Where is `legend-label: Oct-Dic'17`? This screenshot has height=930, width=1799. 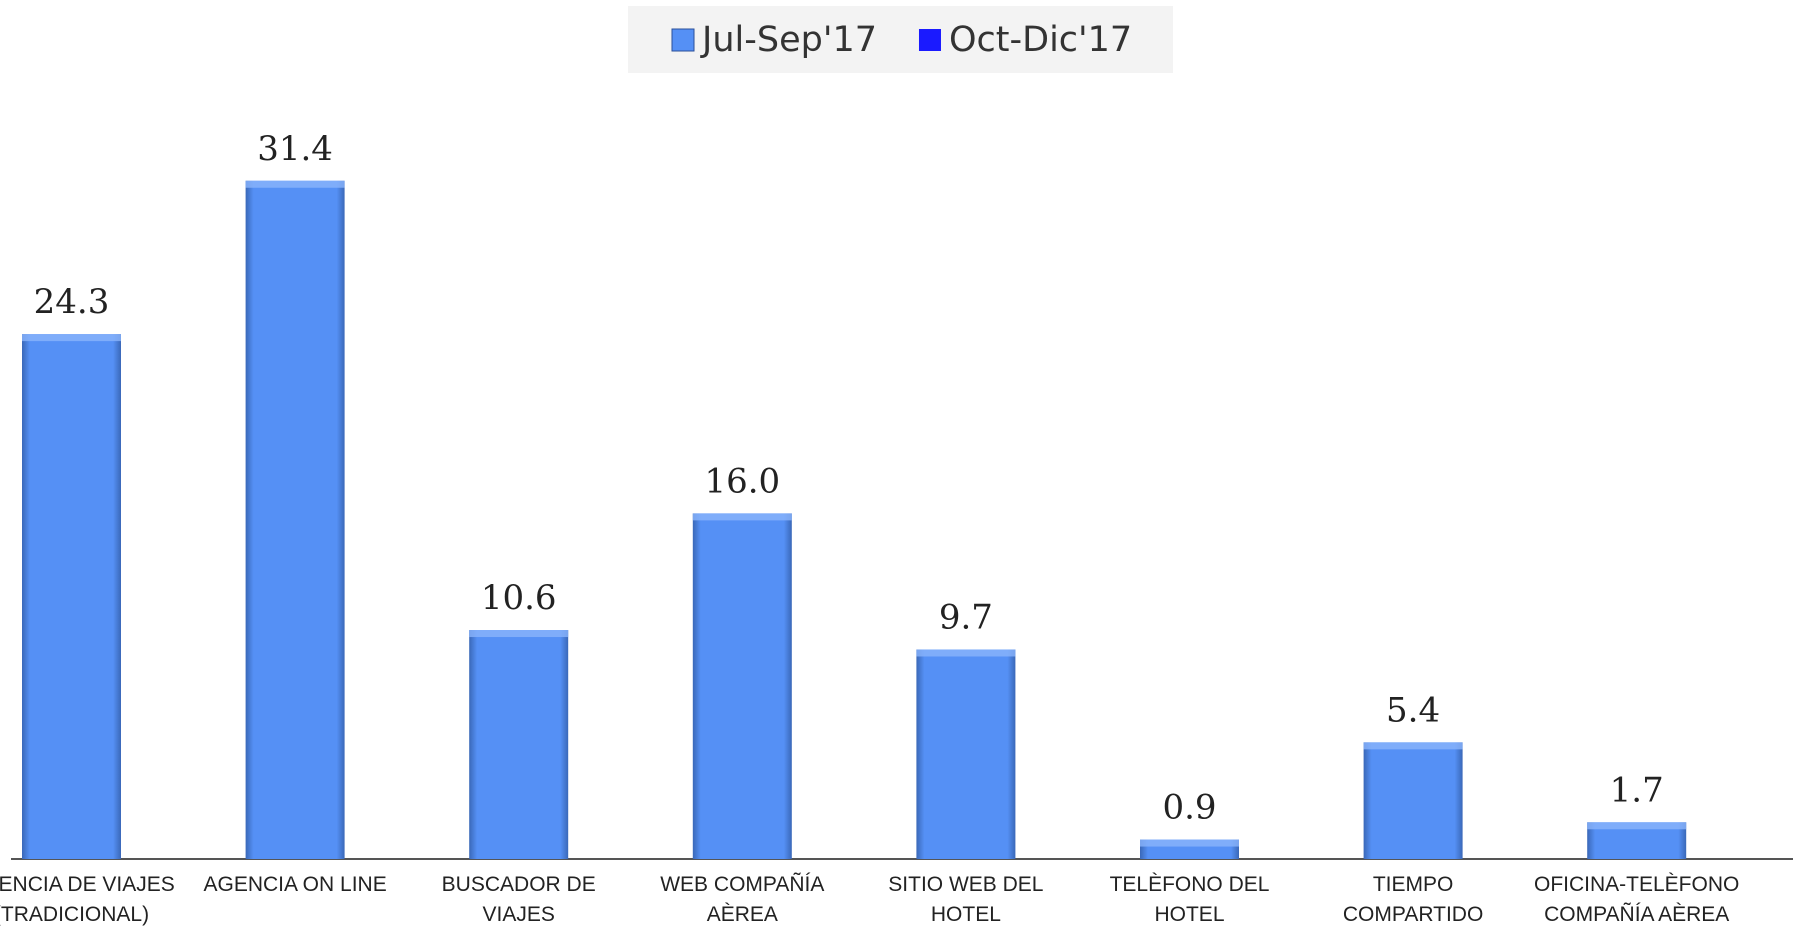
legend-label: Oct-Dic'17 is located at coordinates (1040, 40).